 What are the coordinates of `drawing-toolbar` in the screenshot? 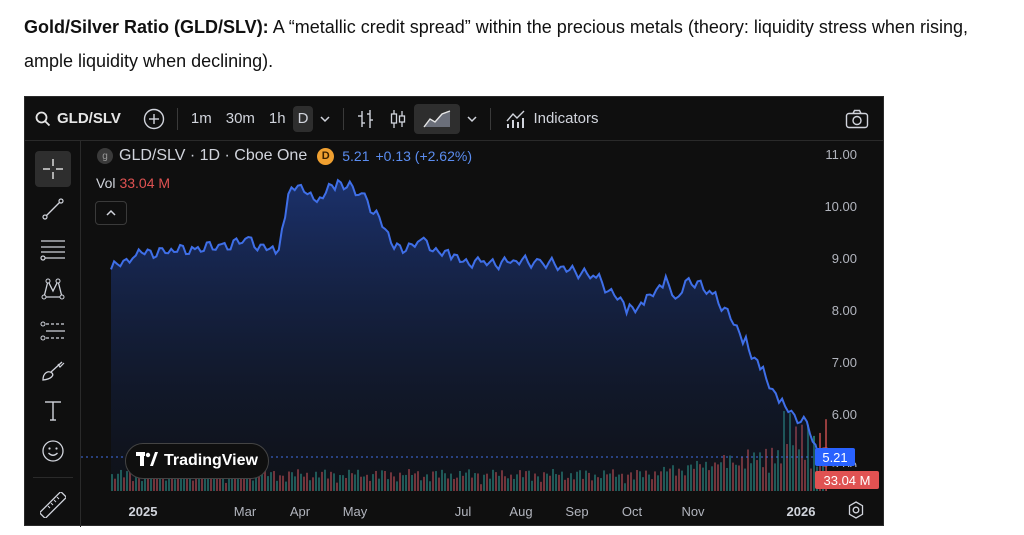 It's located at (53, 334).